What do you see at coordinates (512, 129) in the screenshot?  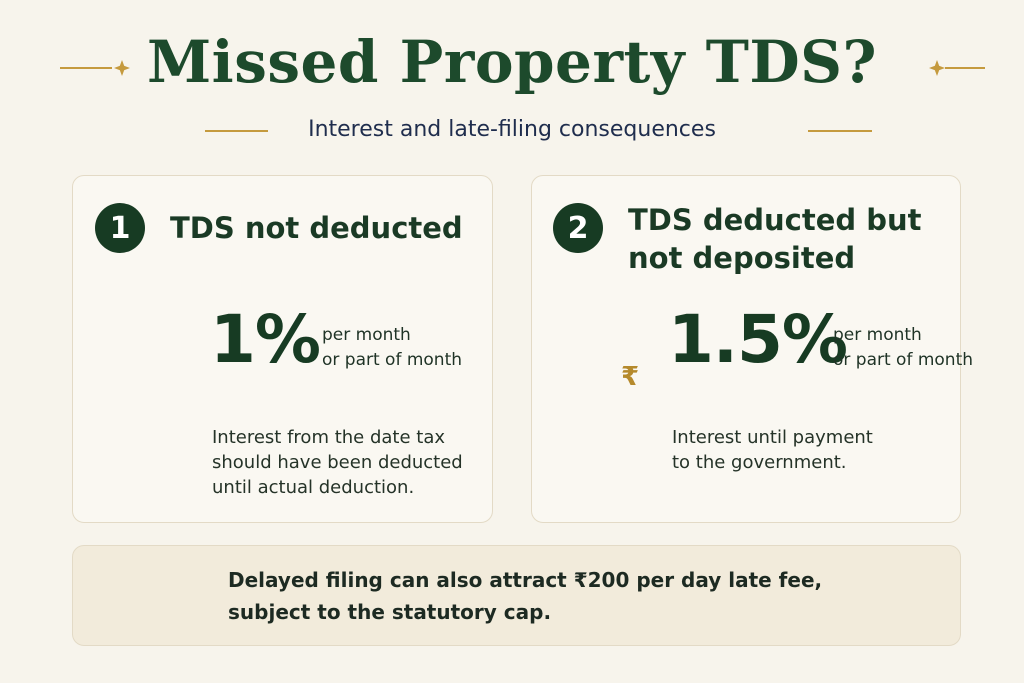 I see `subtitle: Interest and late-filing consequences` at bounding box center [512, 129].